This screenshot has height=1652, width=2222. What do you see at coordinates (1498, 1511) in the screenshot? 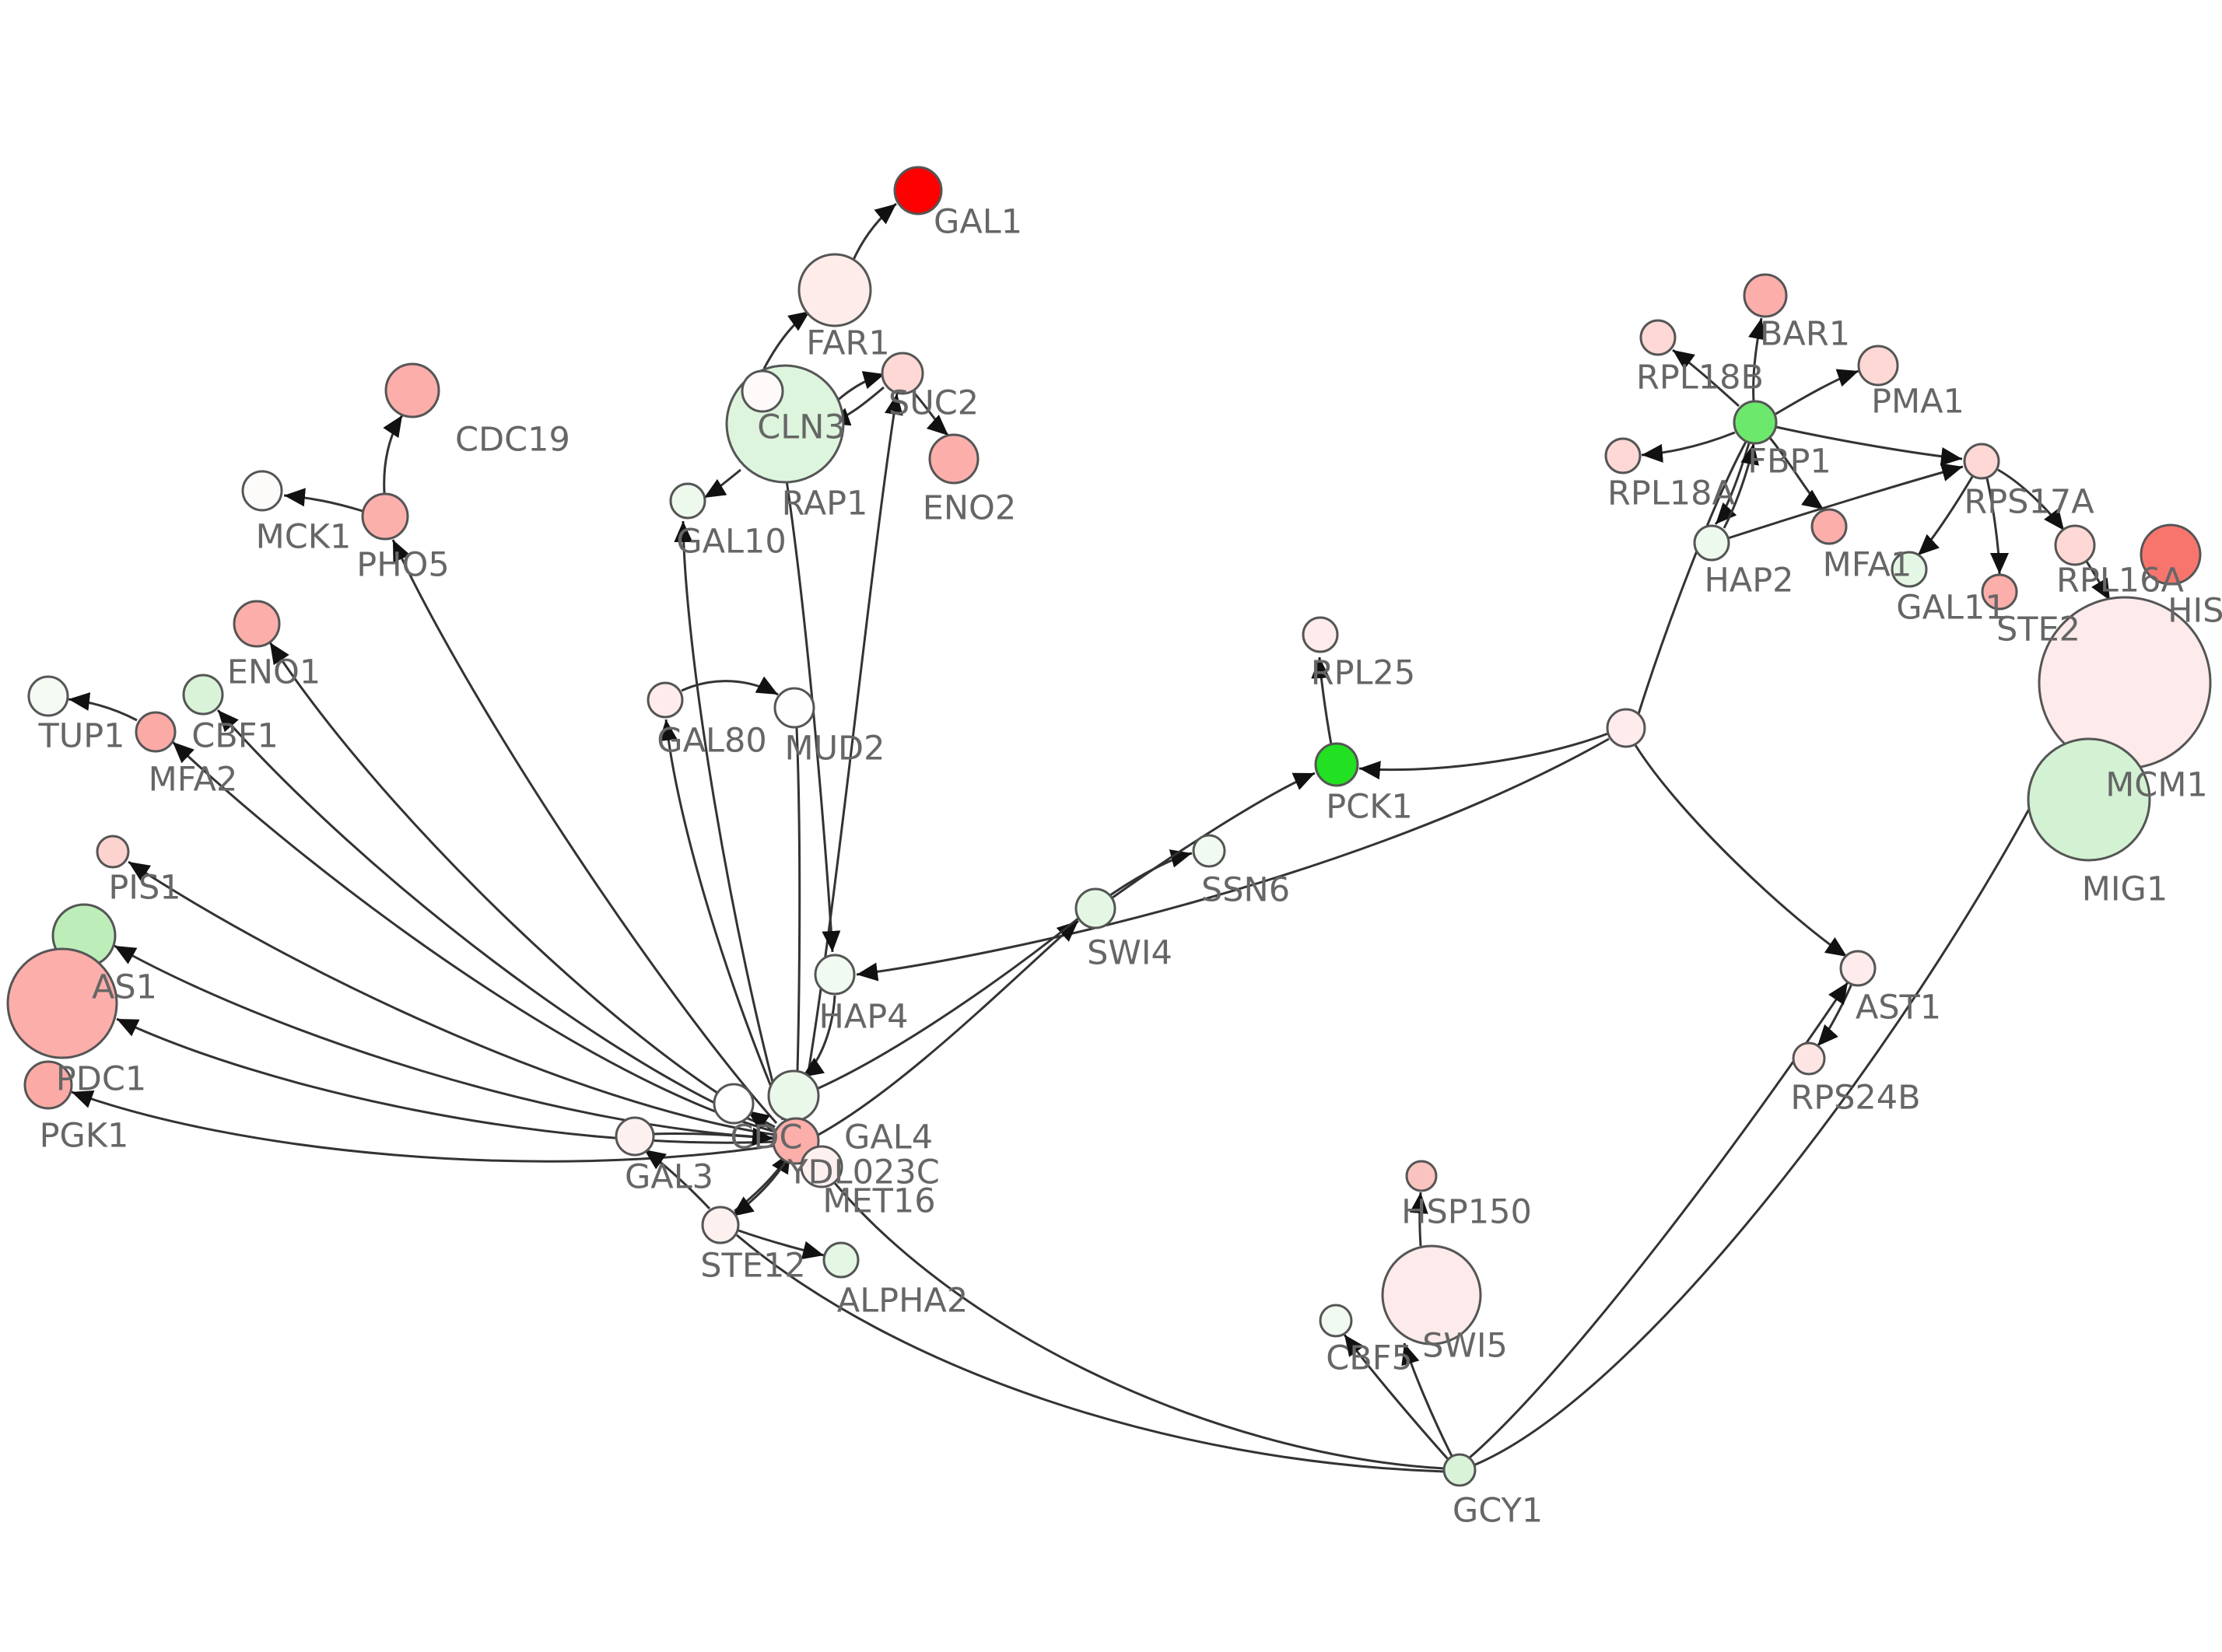
I see `node-label-gcy1: GCY1` at bounding box center [1498, 1511].